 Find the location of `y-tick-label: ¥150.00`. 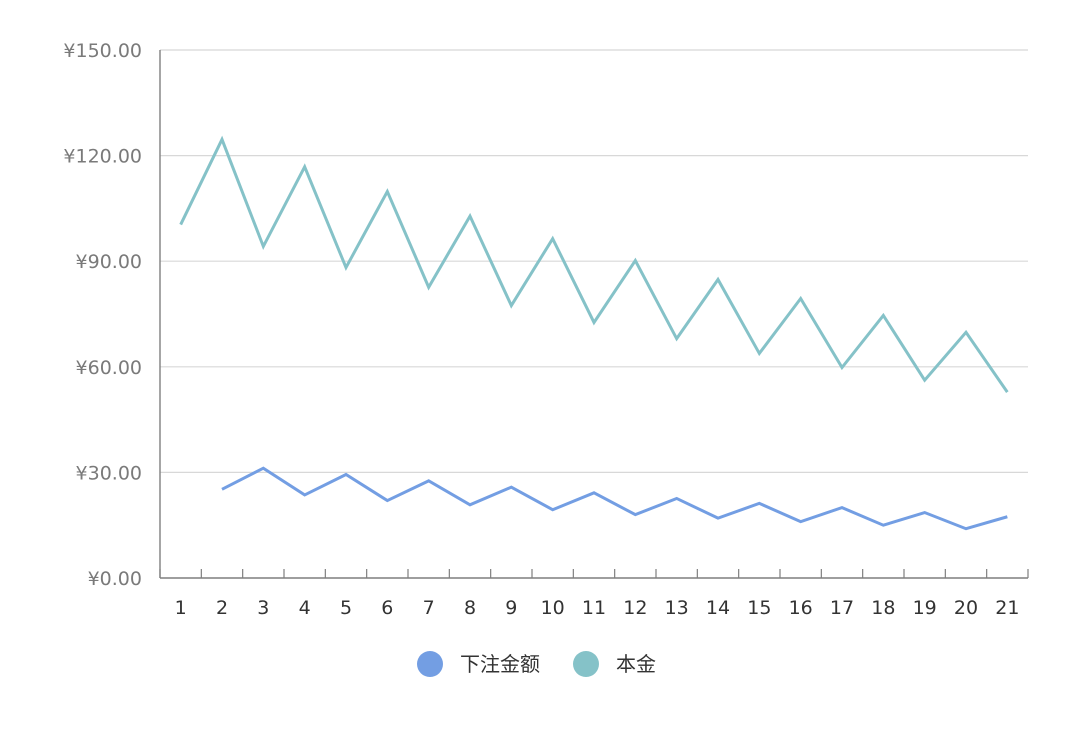

y-tick-label: ¥150.00 is located at coordinates (102, 51).